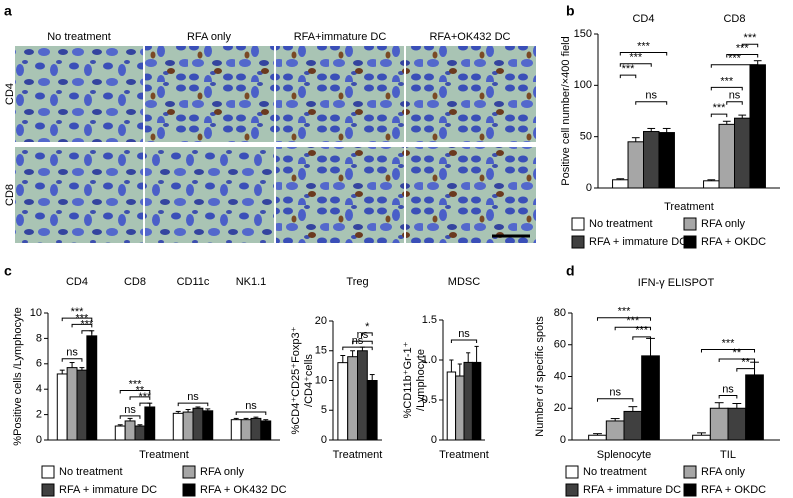 The width and height of the screenshot is (793, 498). I want to click on y-tick-label: 1.0, so click(429, 360).